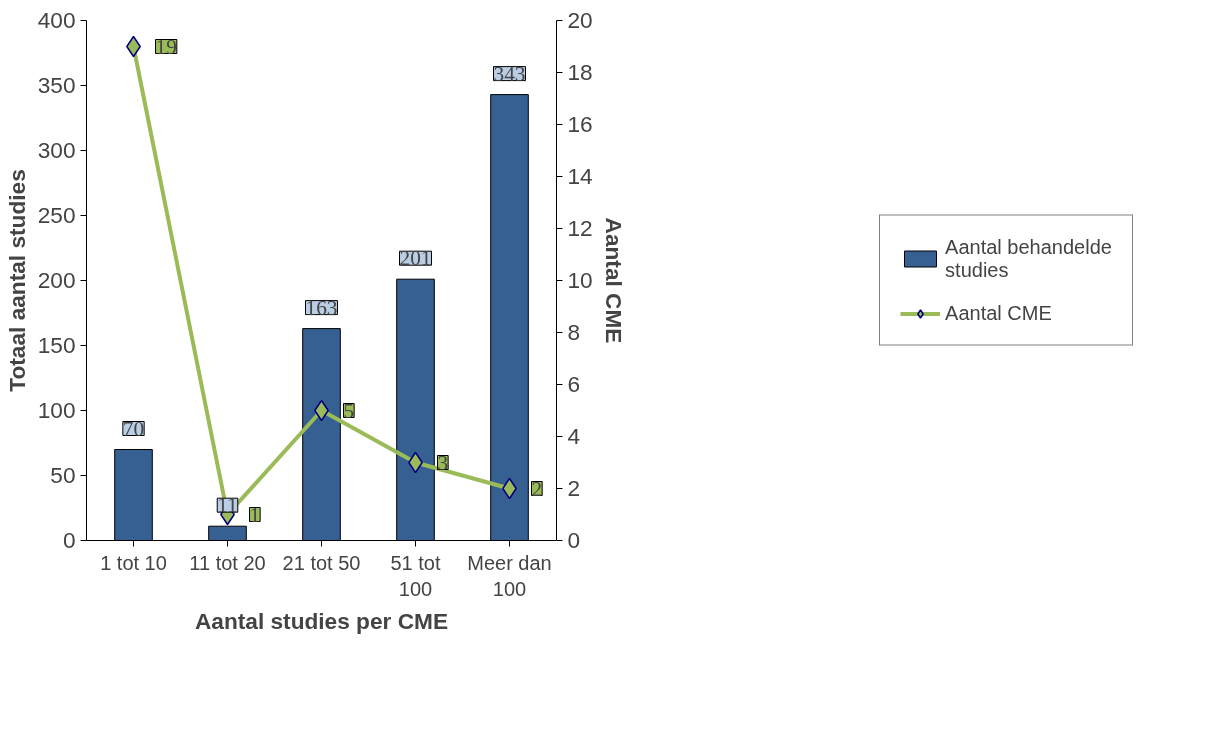 The height and width of the screenshot is (731, 1224). I want to click on y2-tick-label: 14, so click(580, 176).